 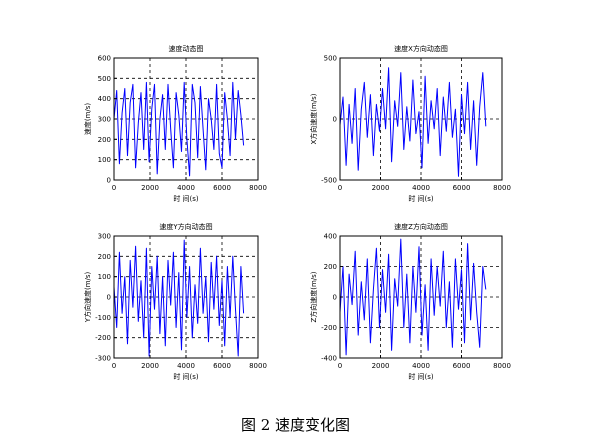 What do you see at coordinates (421, 48) in the screenshot?
I see `chart-title: 速度X方向动态图` at bounding box center [421, 48].